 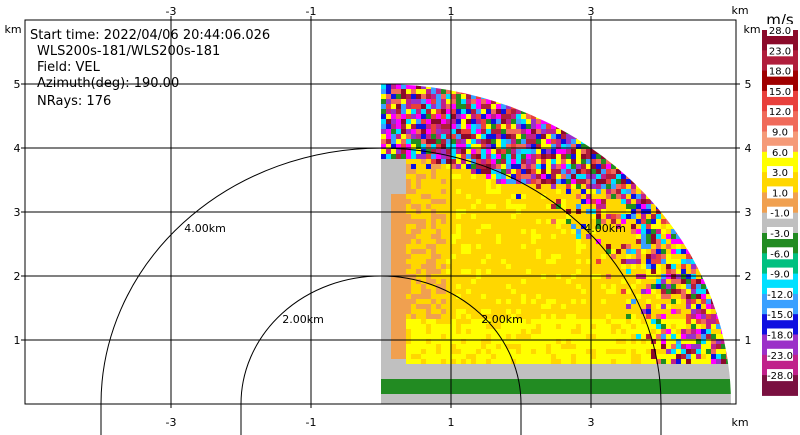 What do you see at coordinates (451, 11) in the screenshot?
I see `x-tick-label-top: 1` at bounding box center [451, 11].